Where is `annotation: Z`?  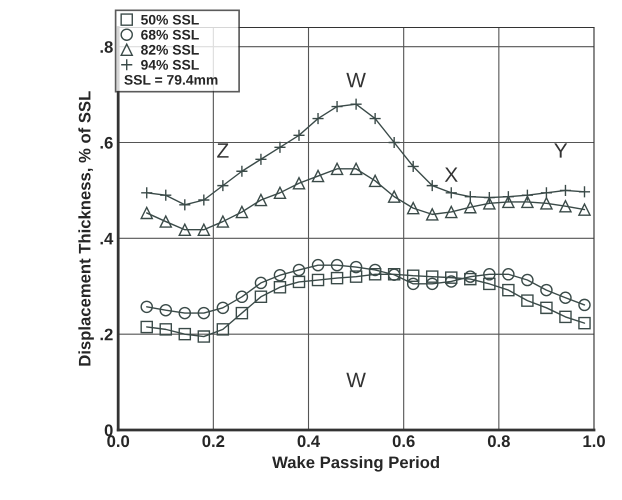
annotation: Z is located at coordinates (223, 150).